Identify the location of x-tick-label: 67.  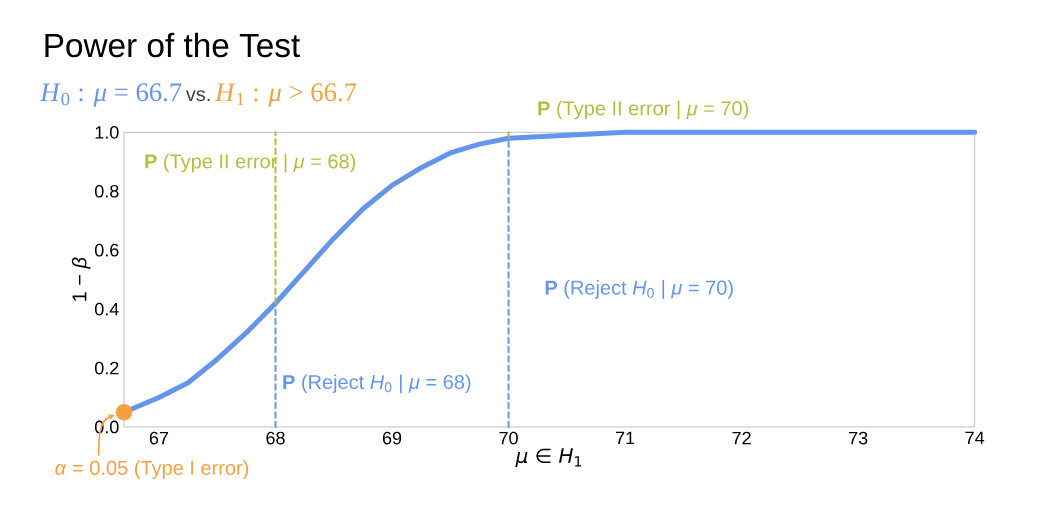
(159, 438).